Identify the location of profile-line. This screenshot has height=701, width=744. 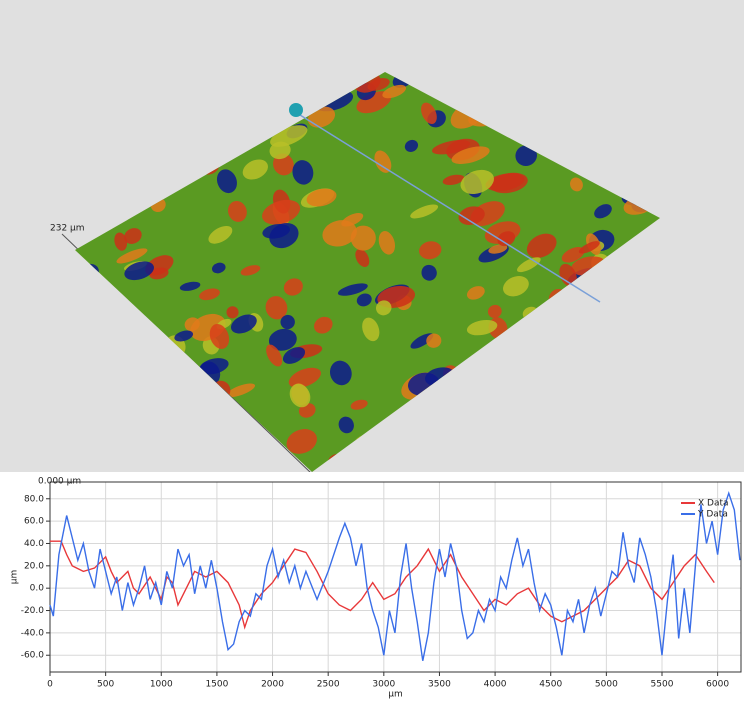
(446, 206).